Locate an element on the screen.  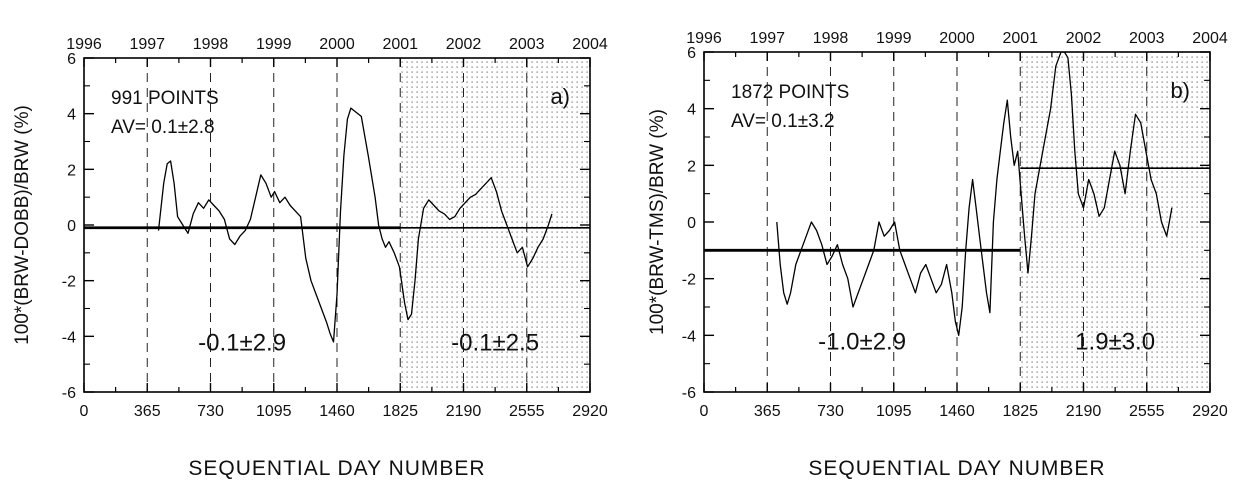
segment-mean-label: -0.1±2.9 is located at coordinates (242, 342).